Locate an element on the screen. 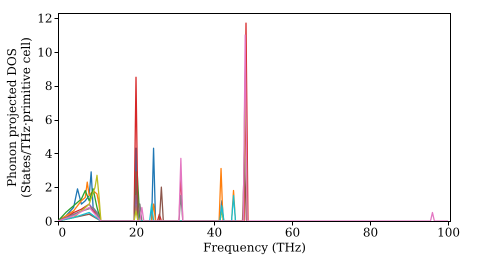  x-tick-label: 100 is located at coordinates (448, 233).